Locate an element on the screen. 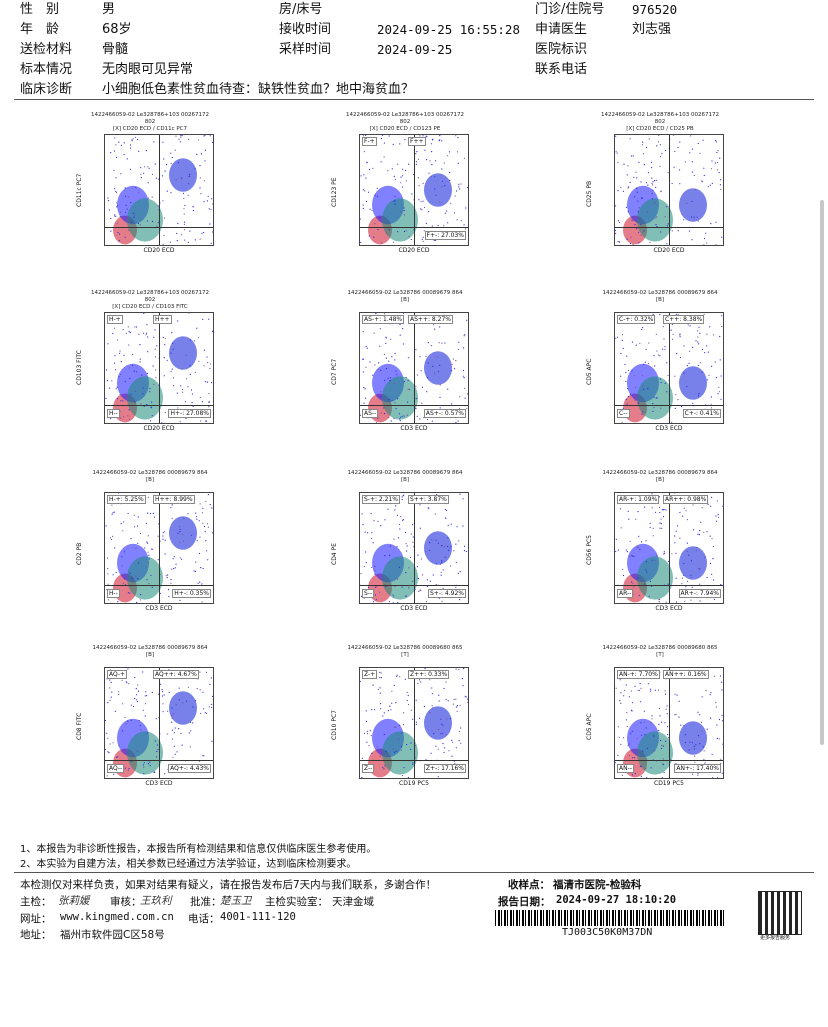 The image size is (828, 1027). quadrant-v-line is located at coordinates (669, 723).